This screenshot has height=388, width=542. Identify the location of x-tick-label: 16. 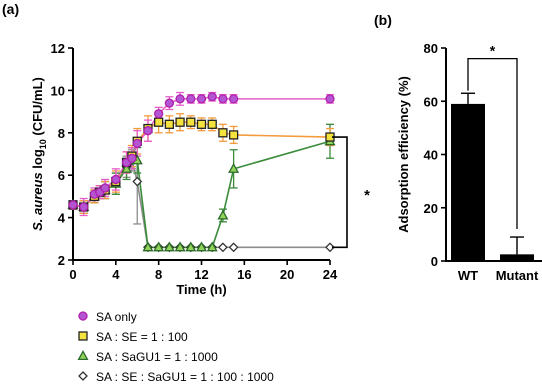
(244, 274).